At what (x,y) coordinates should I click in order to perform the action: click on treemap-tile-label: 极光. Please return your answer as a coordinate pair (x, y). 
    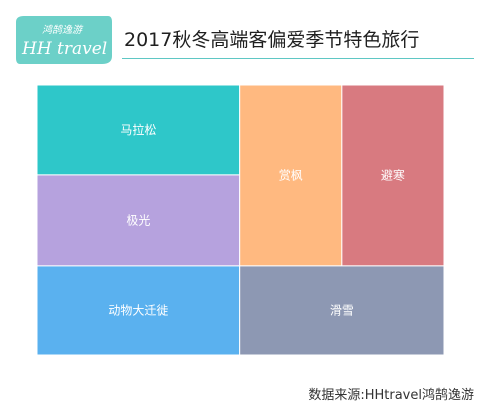
    Looking at the image, I should click on (138, 220).